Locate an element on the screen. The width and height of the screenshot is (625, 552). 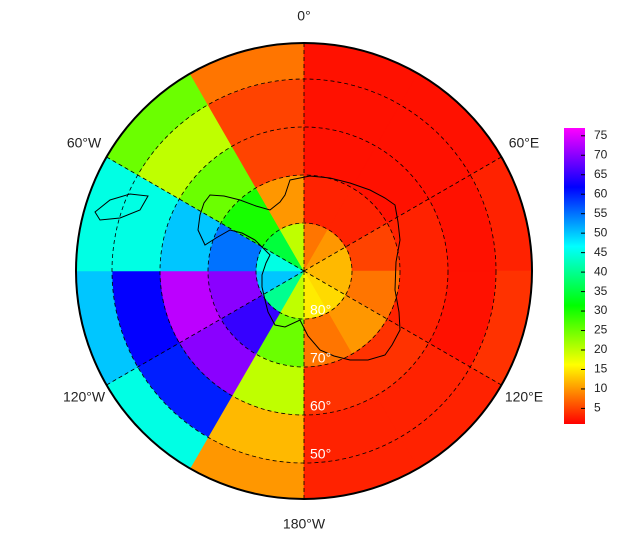
colorbar-tick-label: 45 is located at coordinates (601, 252).